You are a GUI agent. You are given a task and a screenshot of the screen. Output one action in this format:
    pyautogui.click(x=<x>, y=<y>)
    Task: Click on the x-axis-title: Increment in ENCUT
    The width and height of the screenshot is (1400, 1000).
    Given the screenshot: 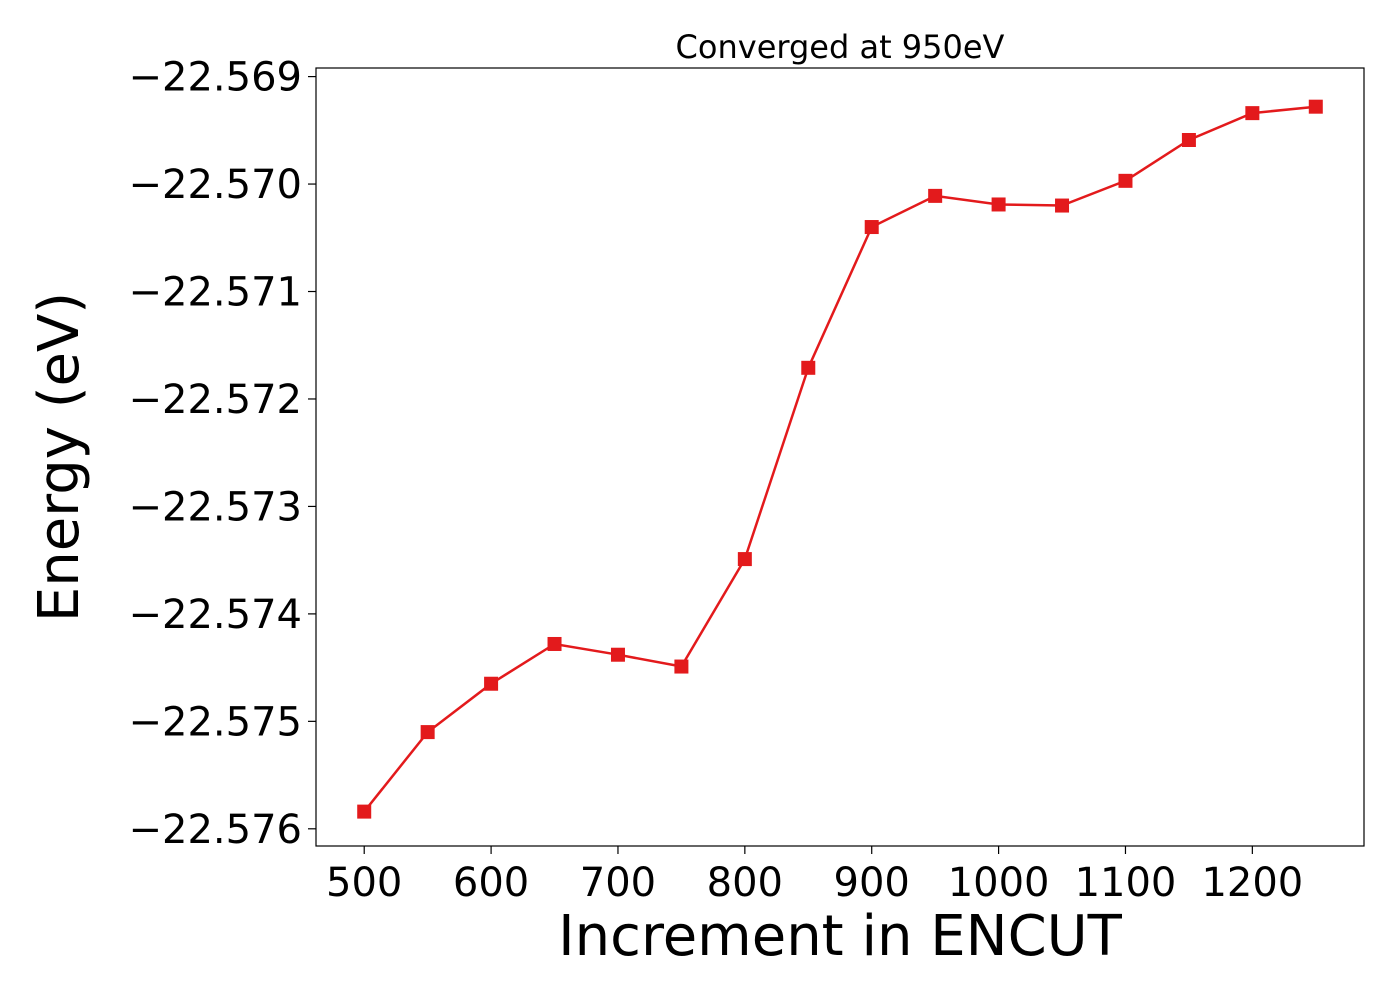 What is the action you would take?
    pyautogui.click(x=840, y=936)
    